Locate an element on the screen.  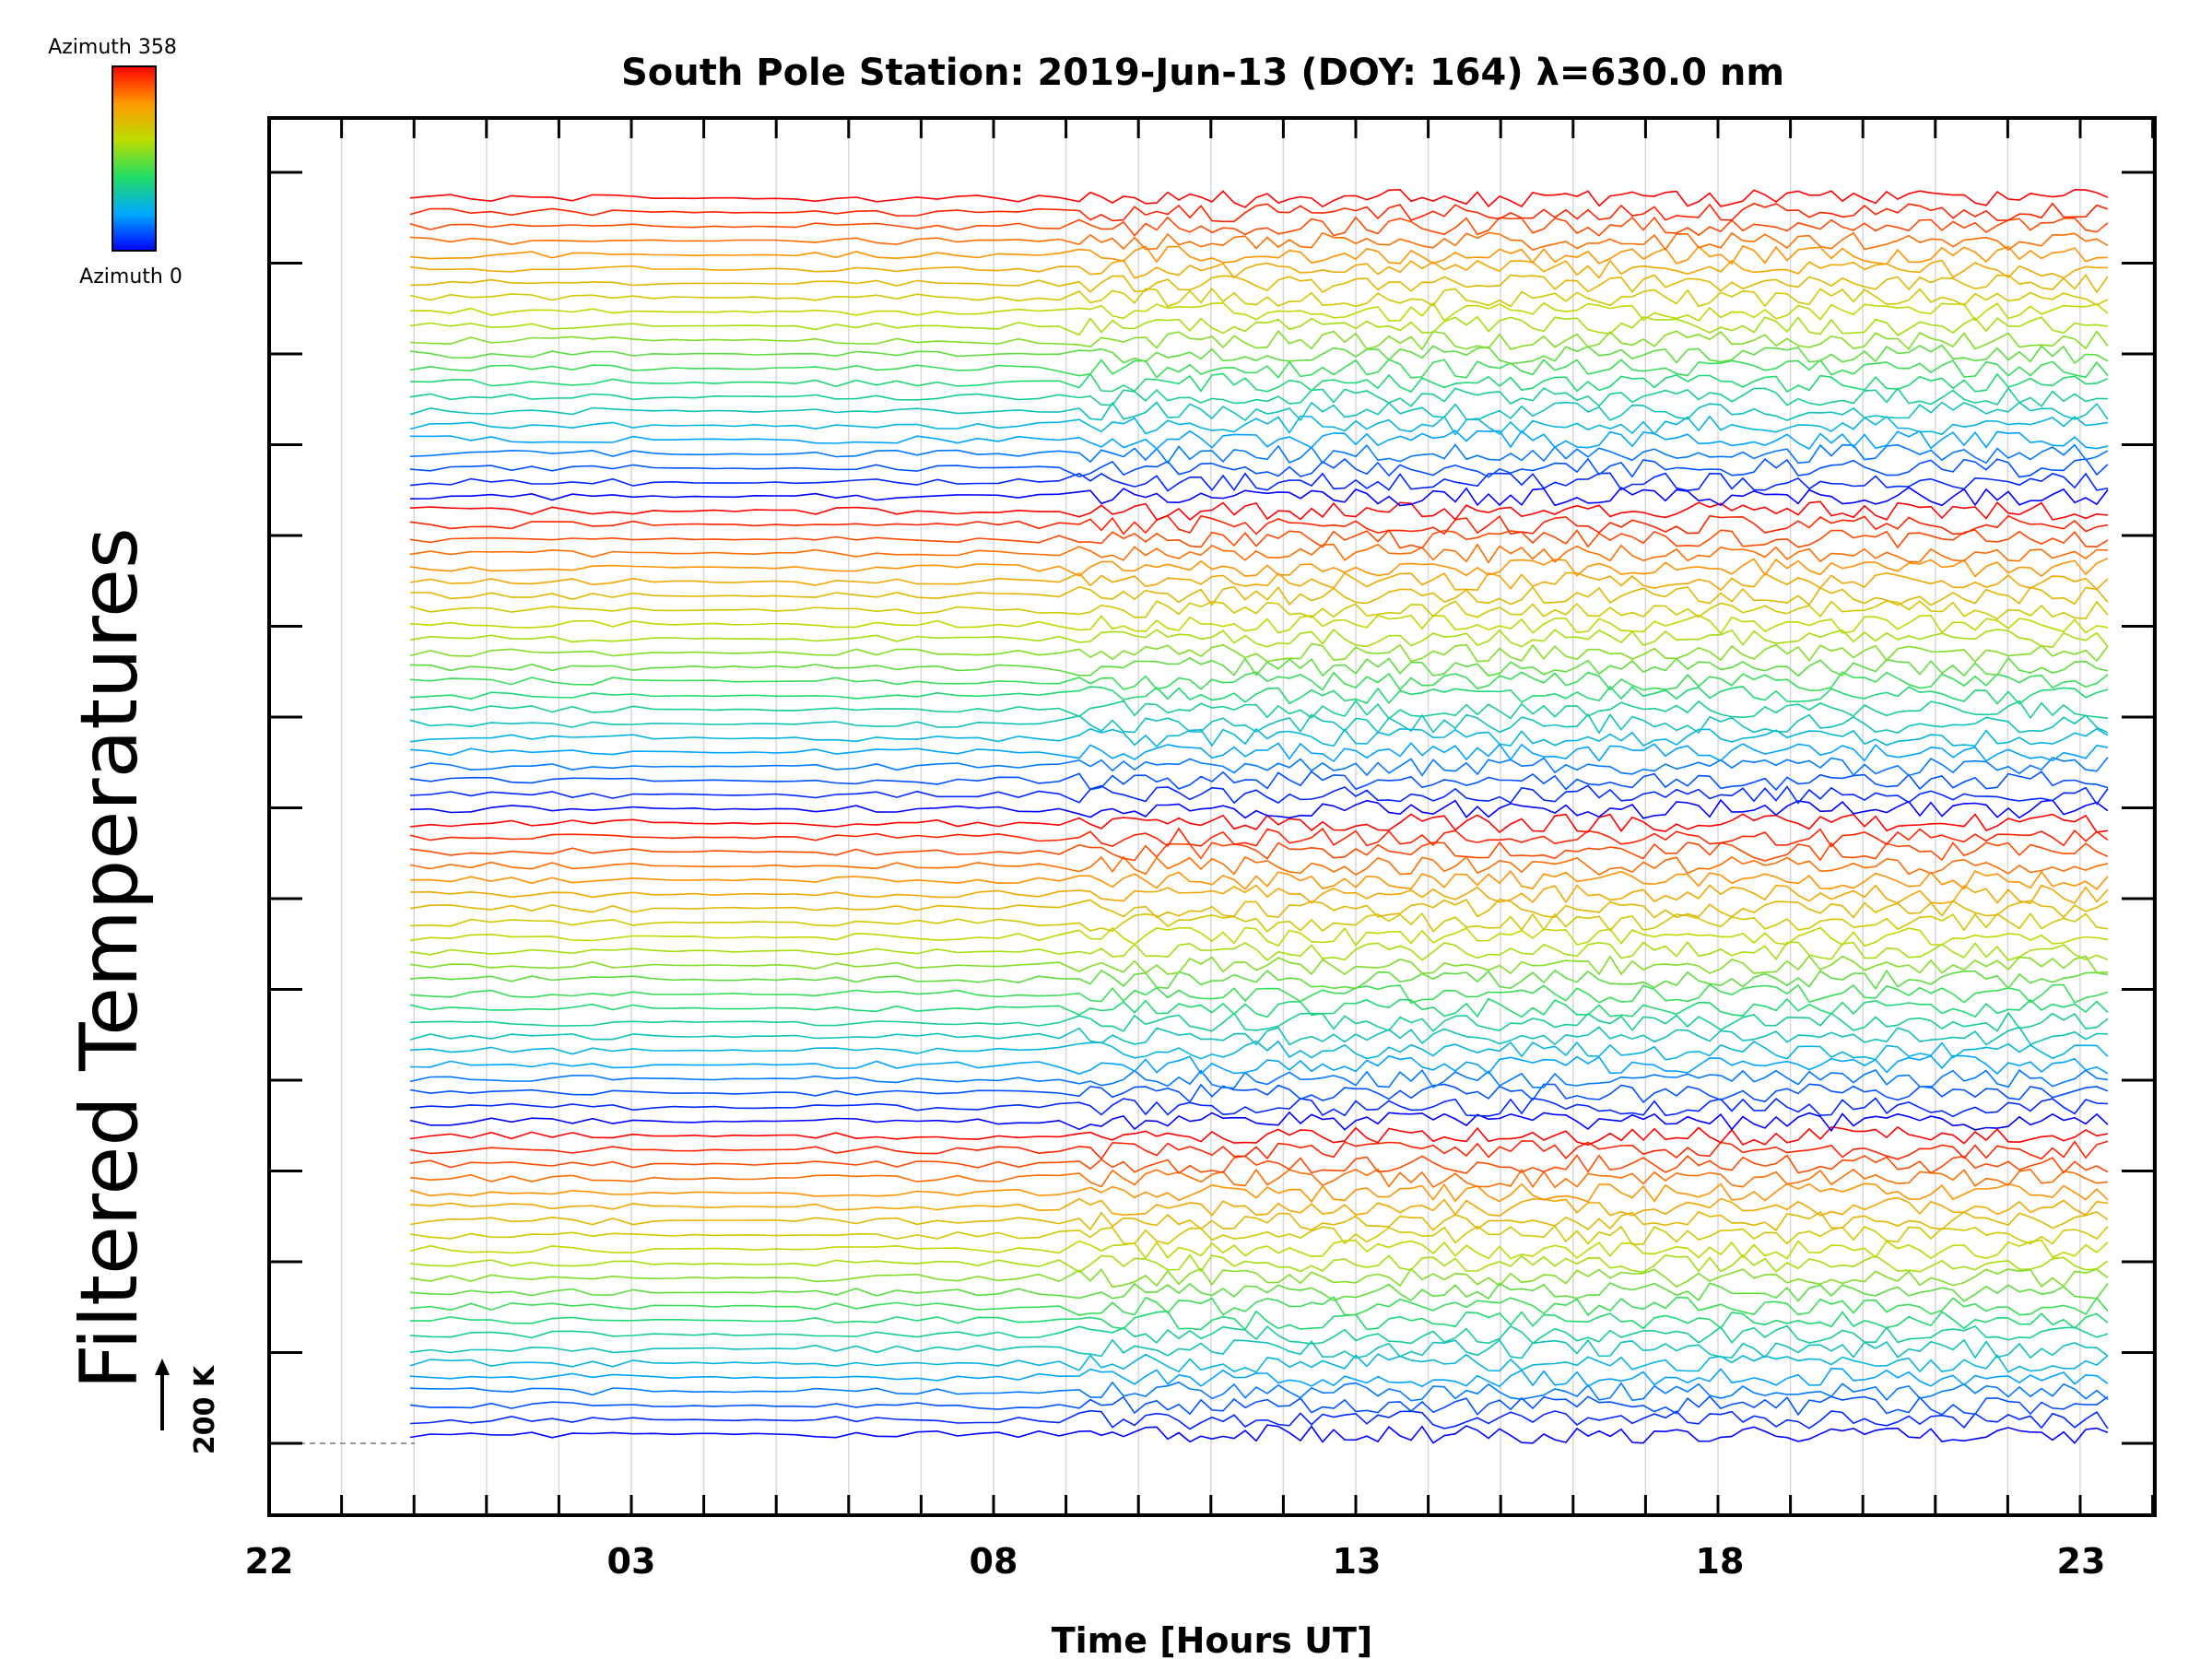
colorbar-bottom-label: Azimuth 0 is located at coordinates (130, 276).